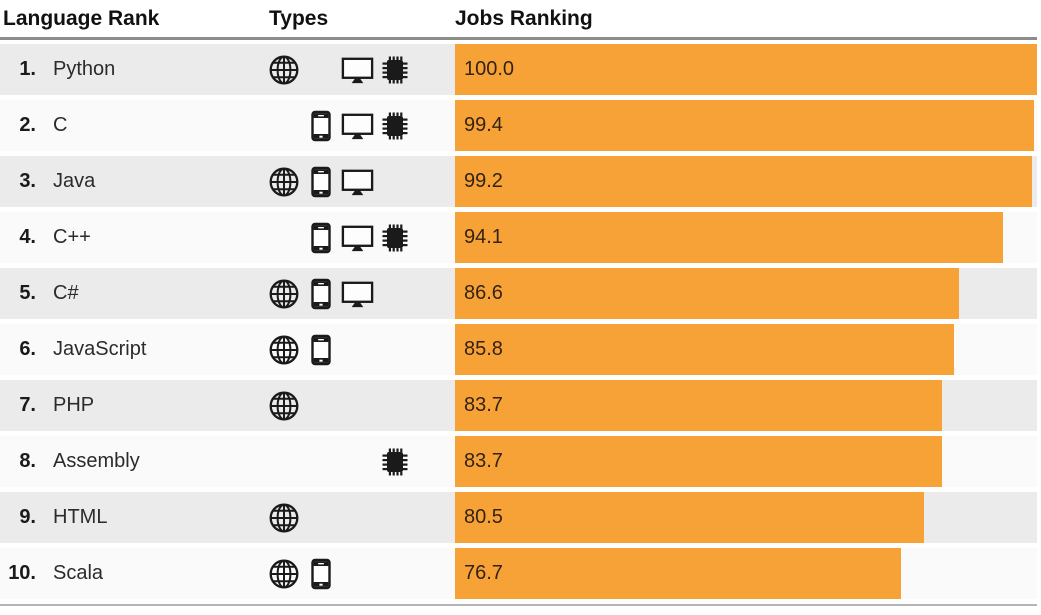  What do you see at coordinates (483, 349) in the screenshot?
I see `jobs-ranking-value: 85.8` at bounding box center [483, 349].